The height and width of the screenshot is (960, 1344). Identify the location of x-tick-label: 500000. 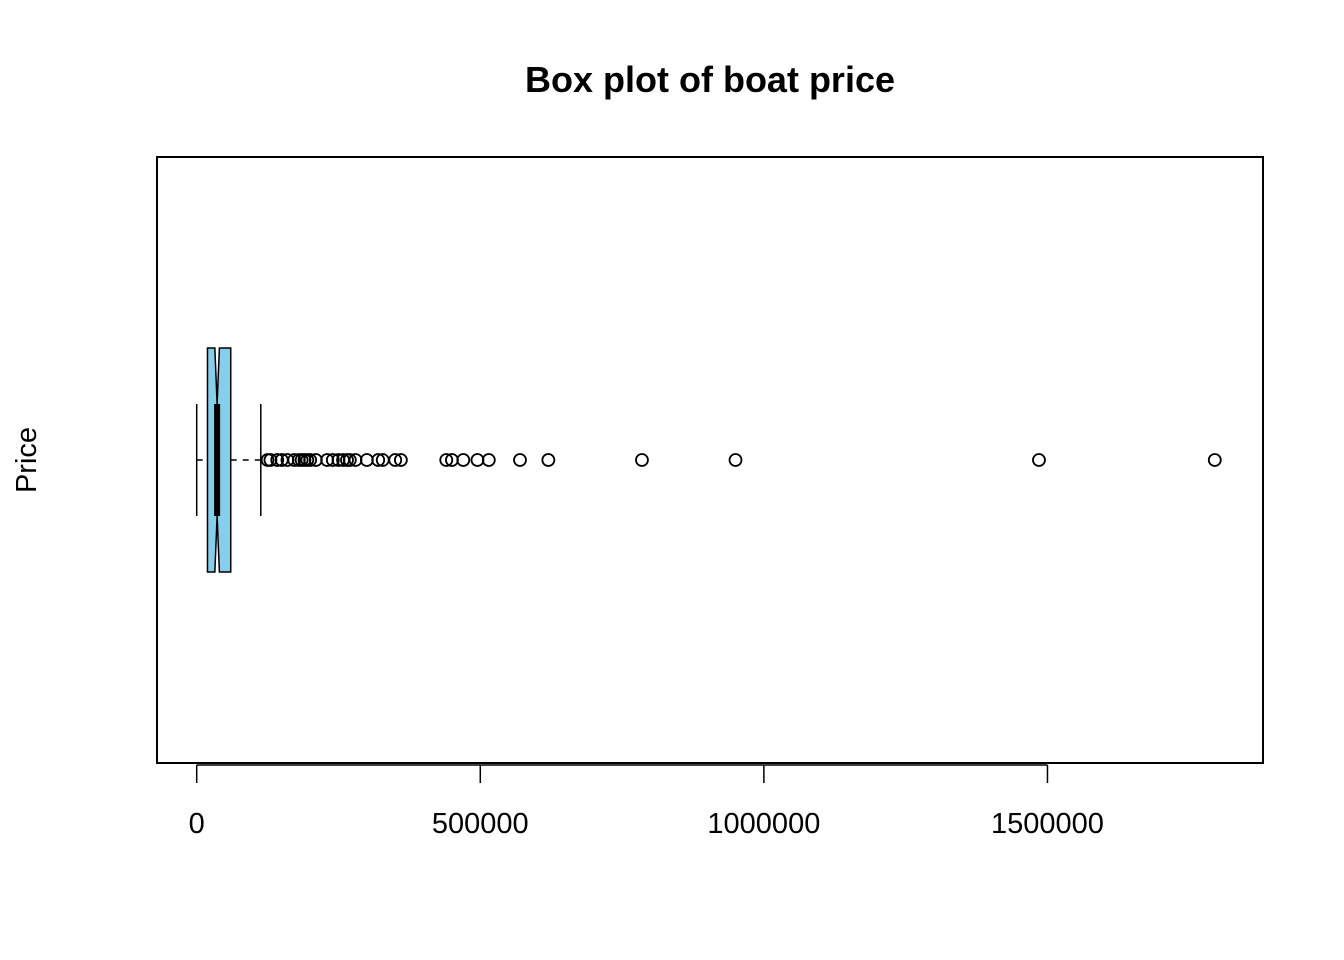
(480, 824).